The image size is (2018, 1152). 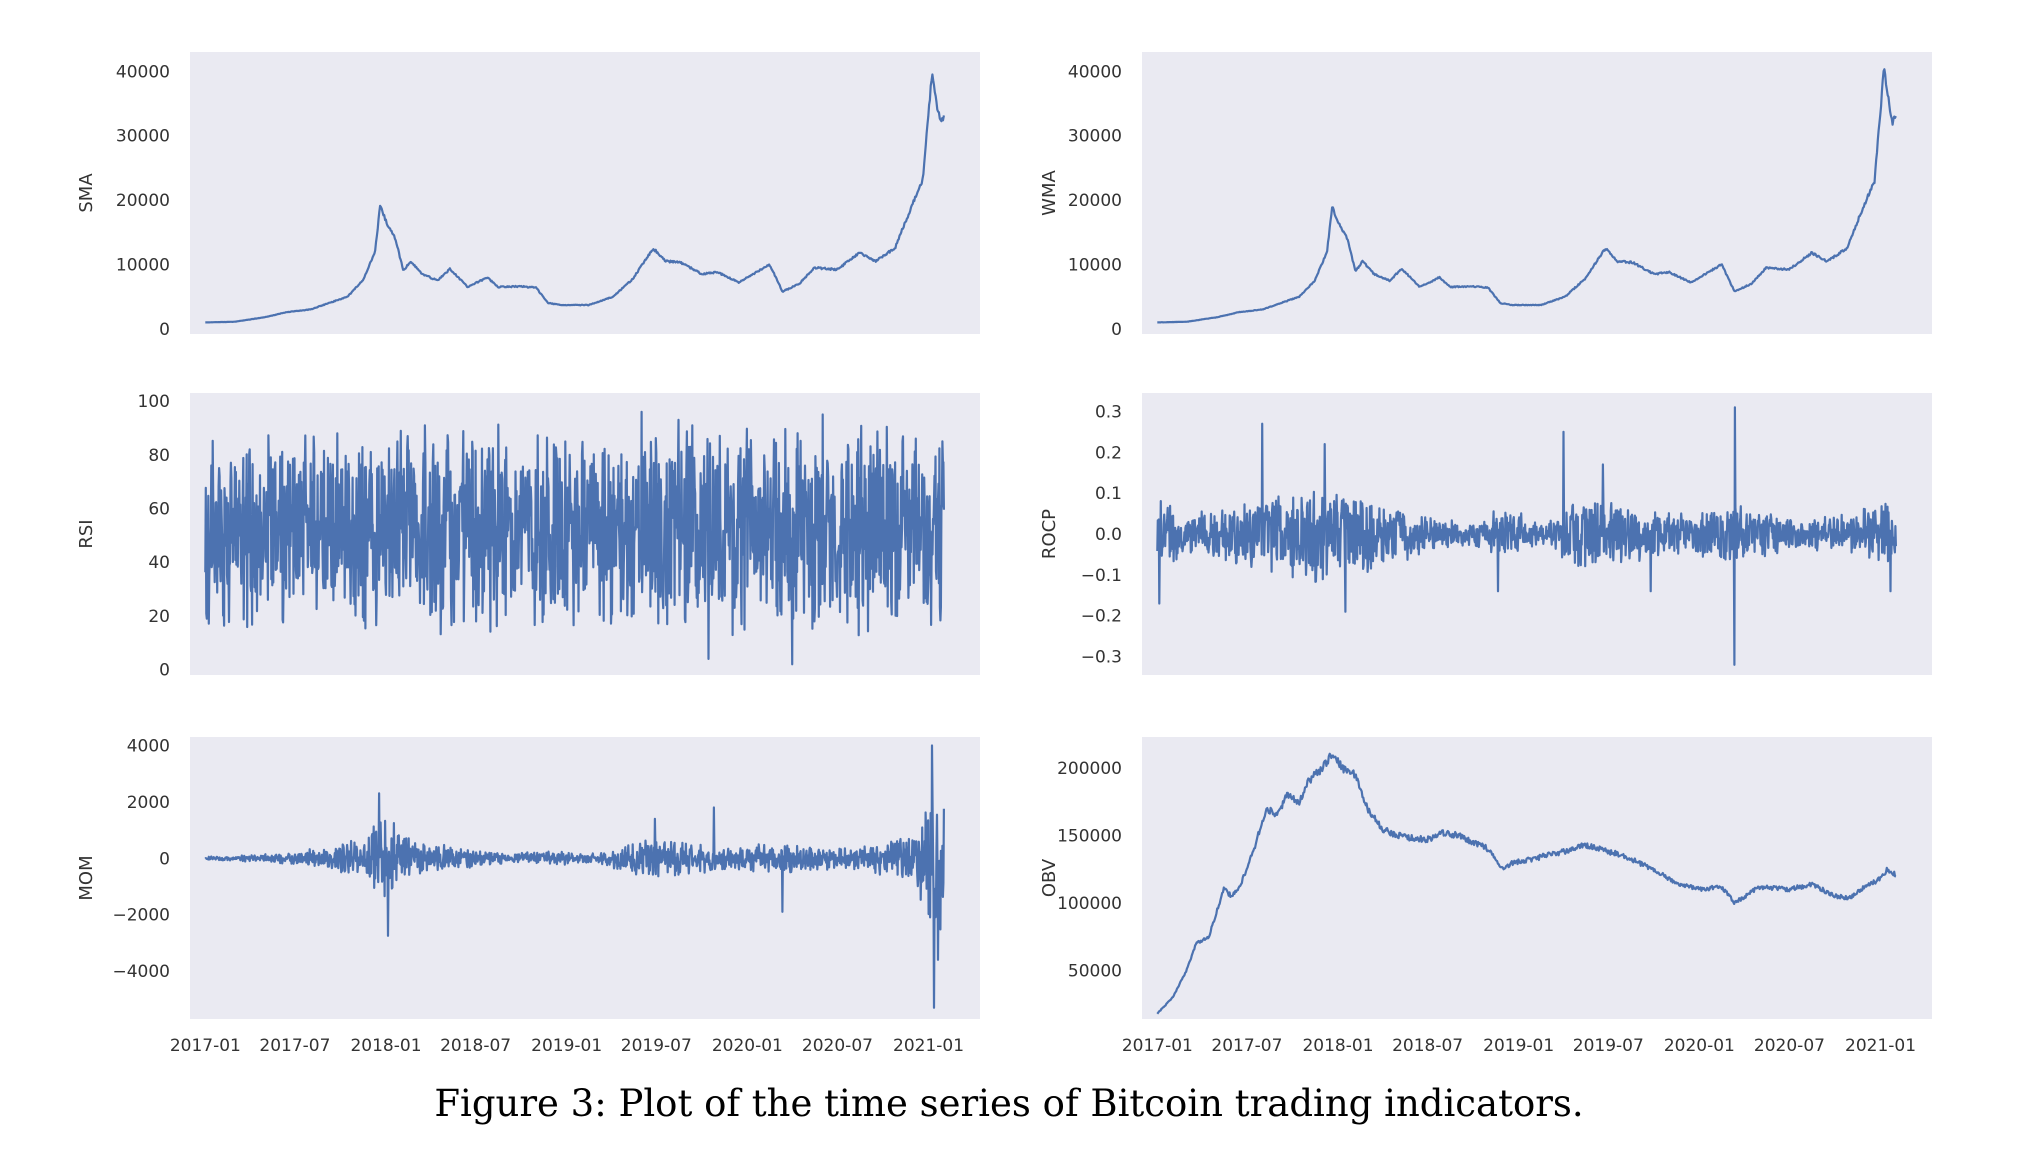 I want to click on y-tick-label: 100000, so click(x=1089, y=904).